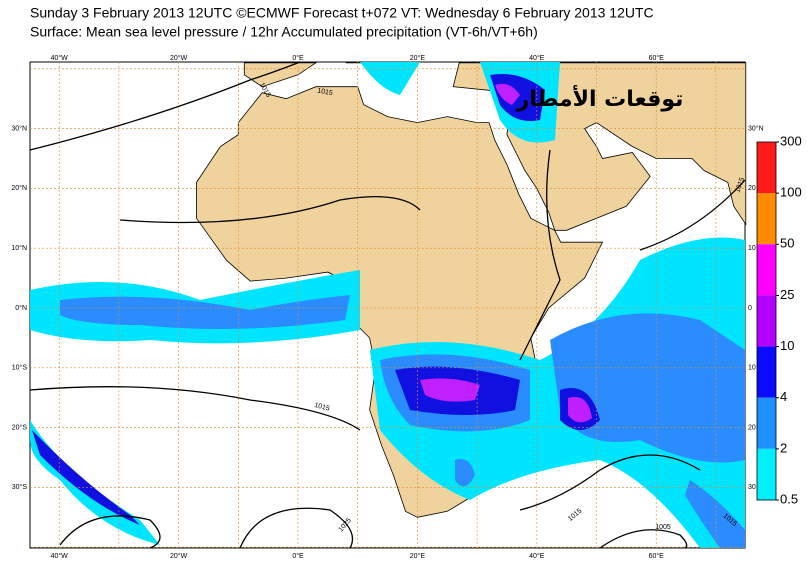 Image resolution: width=807 pixels, height=573 pixels. I want to click on colorbar-label: 100, so click(791, 192).